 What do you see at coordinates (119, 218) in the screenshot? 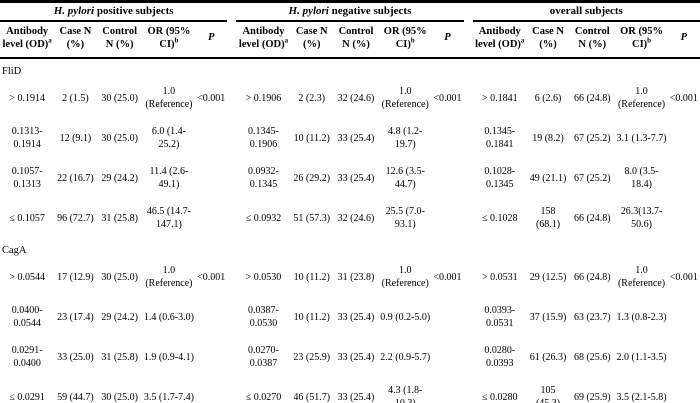
I see `cell-control: 31 (25.8)` at bounding box center [119, 218].